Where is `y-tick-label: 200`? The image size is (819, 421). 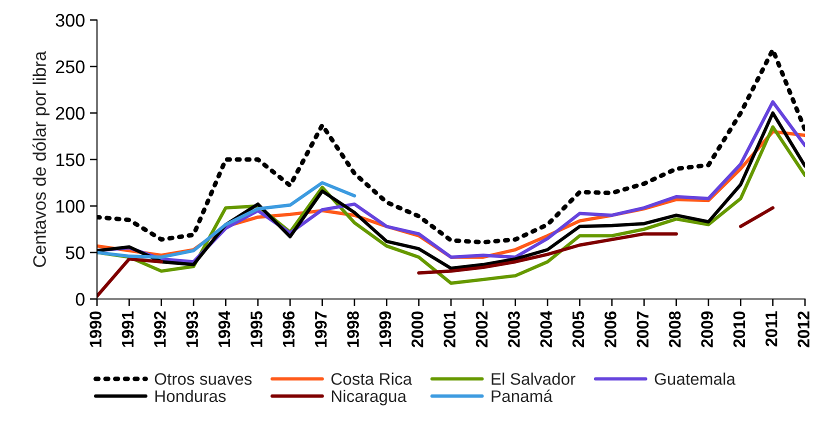 y-tick-label: 200 is located at coordinates (70, 113).